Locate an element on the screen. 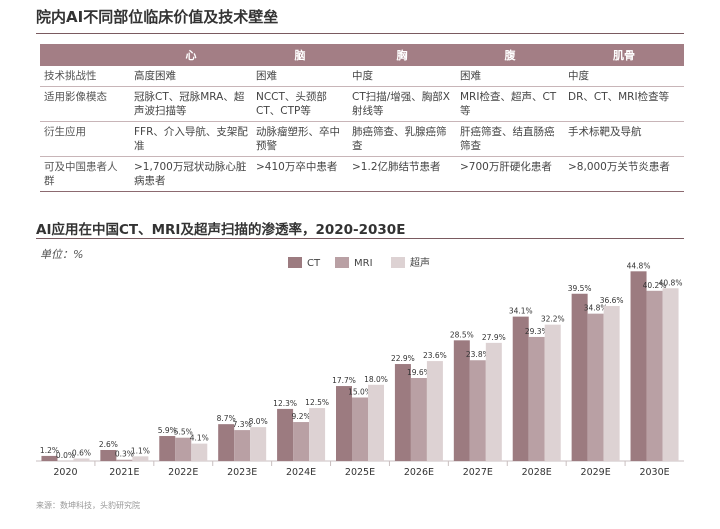 Image resolution: width=720 pixels, height=529 pixels. table-cell: >700万肝硬化患者 is located at coordinates (510, 174).